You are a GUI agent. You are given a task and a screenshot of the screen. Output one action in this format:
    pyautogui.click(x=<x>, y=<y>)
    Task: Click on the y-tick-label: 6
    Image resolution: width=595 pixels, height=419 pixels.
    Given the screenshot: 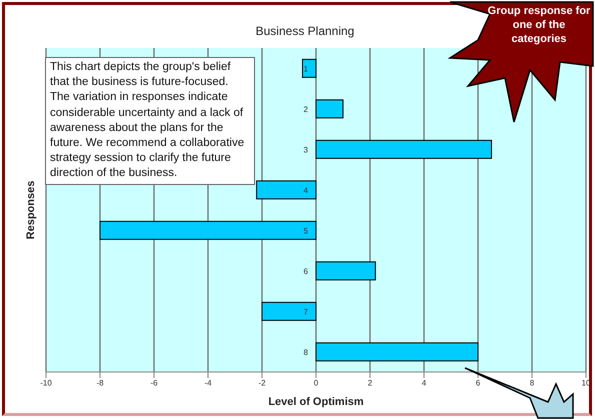 What is the action you would take?
    pyautogui.click(x=306, y=271)
    